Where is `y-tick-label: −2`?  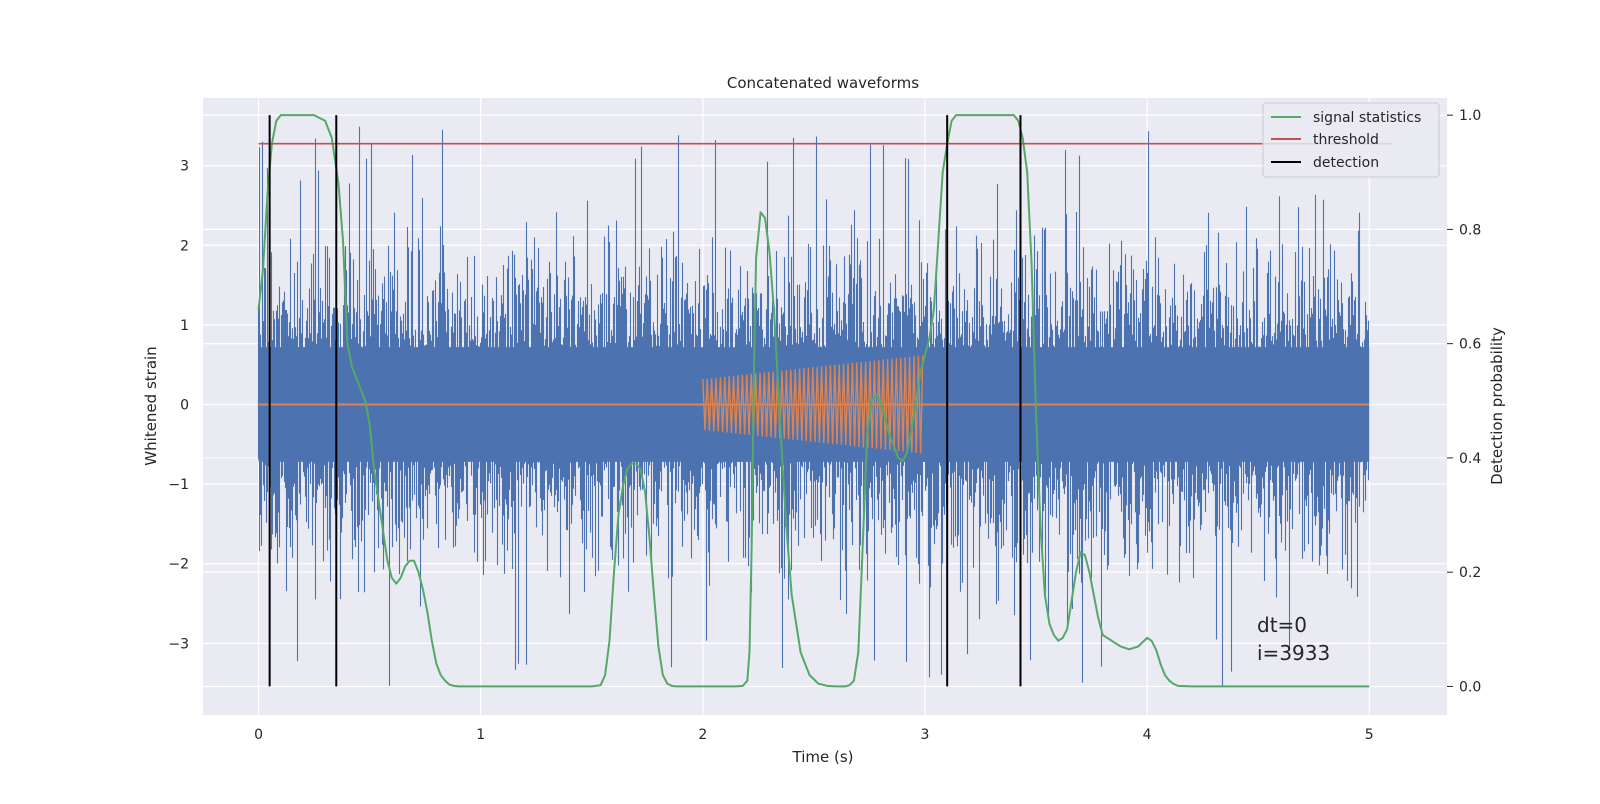
y-tick-label: −2 is located at coordinates (178, 565).